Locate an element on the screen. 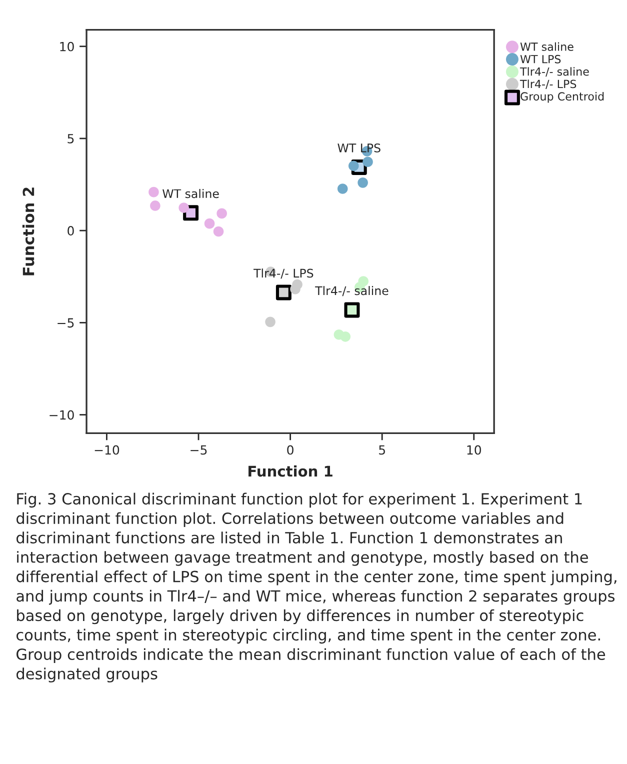 The height and width of the screenshot is (764, 627). y-tick-label: −10 is located at coordinates (62, 415).